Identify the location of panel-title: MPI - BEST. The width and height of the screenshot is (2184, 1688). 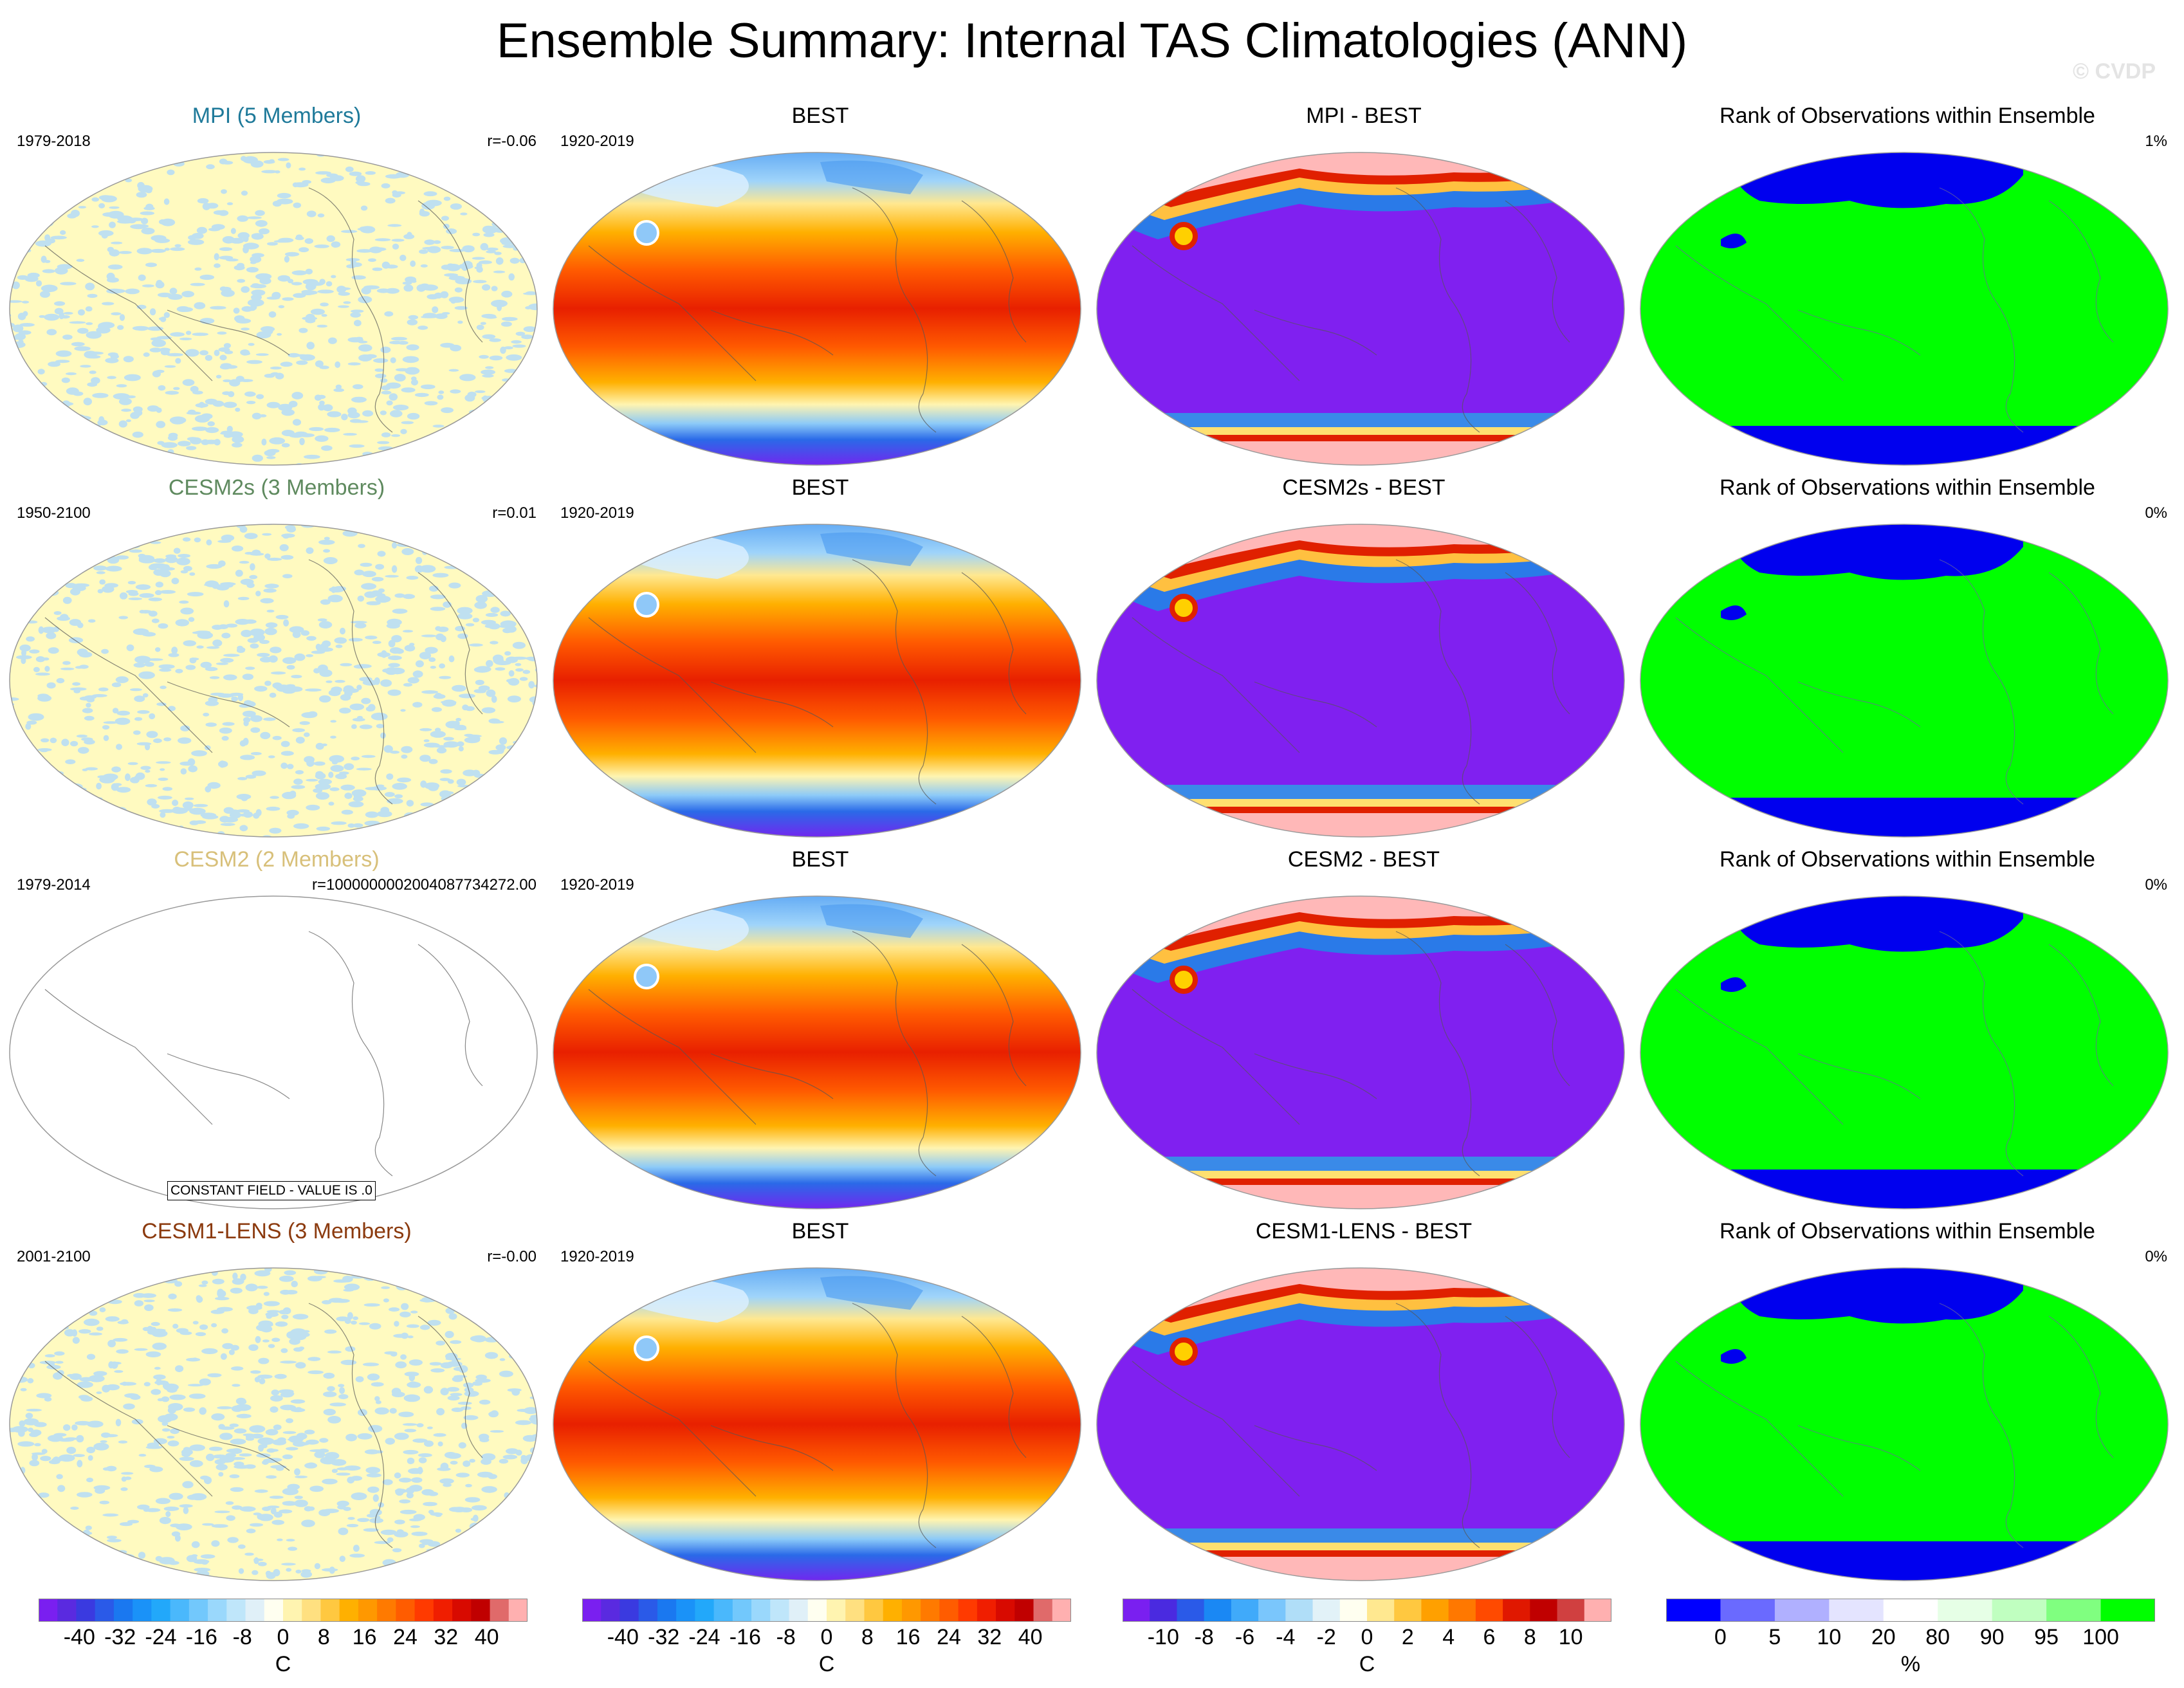
(1364, 116).